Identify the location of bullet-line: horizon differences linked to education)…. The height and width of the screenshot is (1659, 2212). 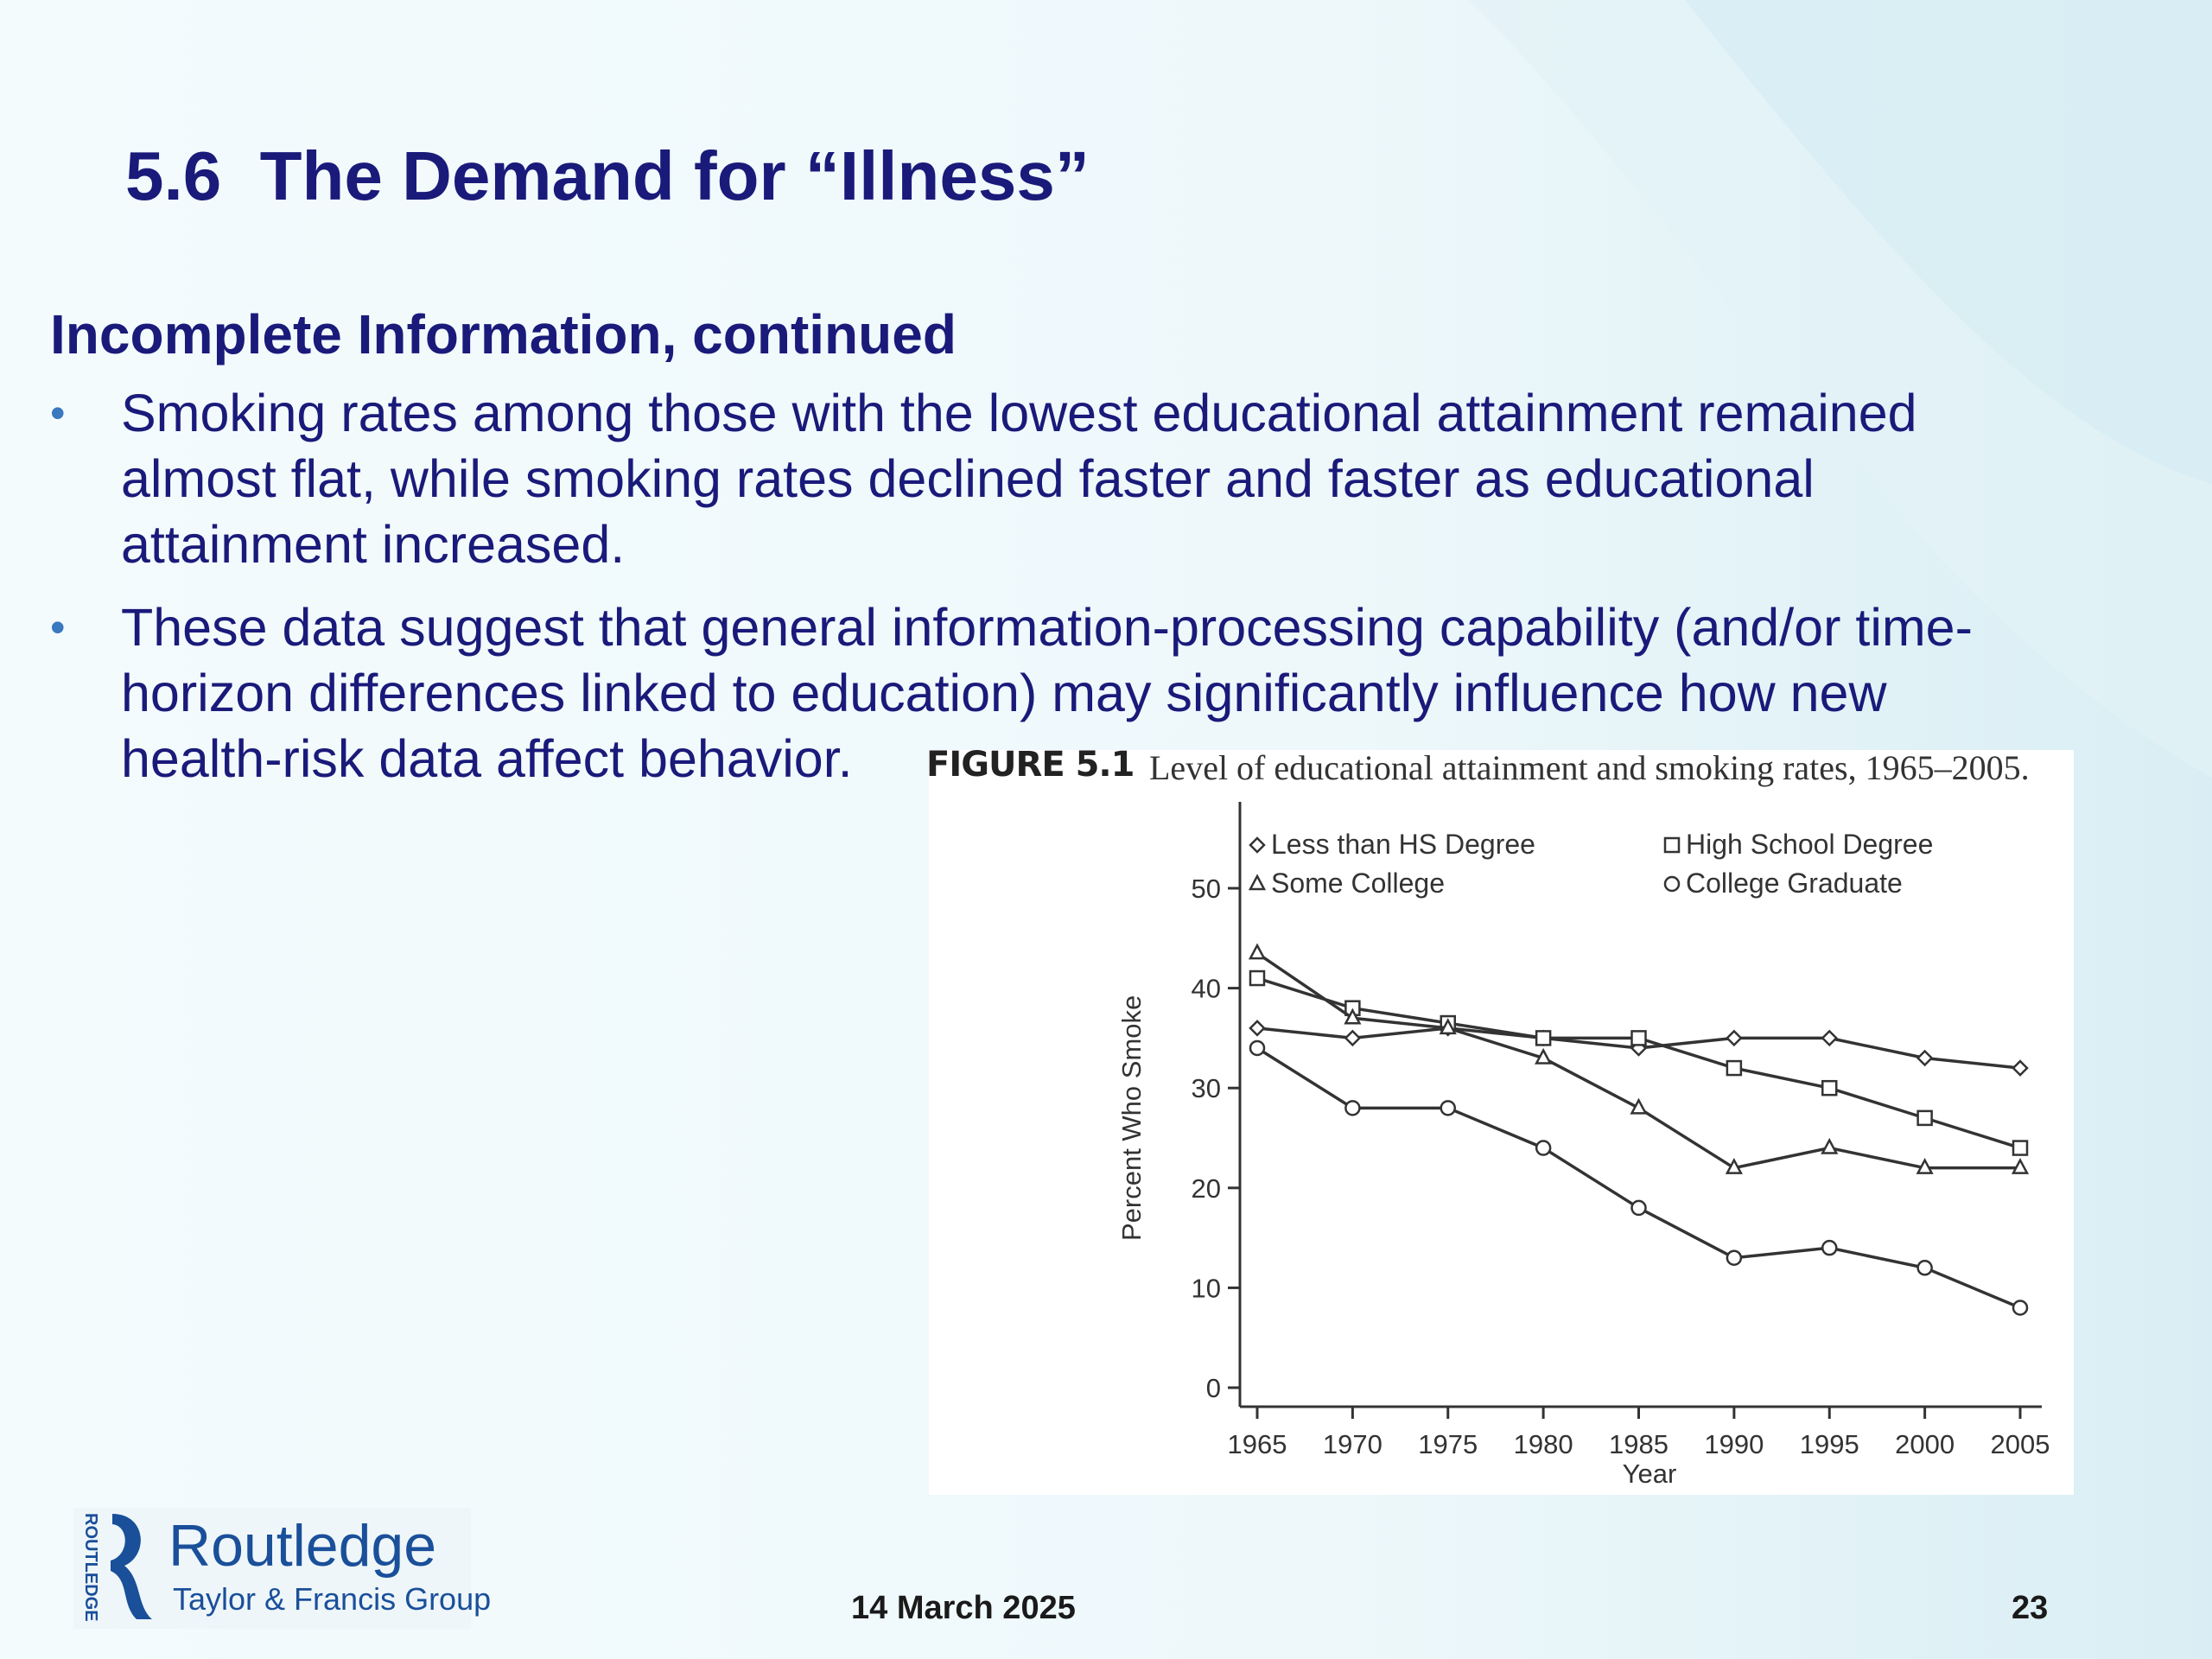
(1004, 693).